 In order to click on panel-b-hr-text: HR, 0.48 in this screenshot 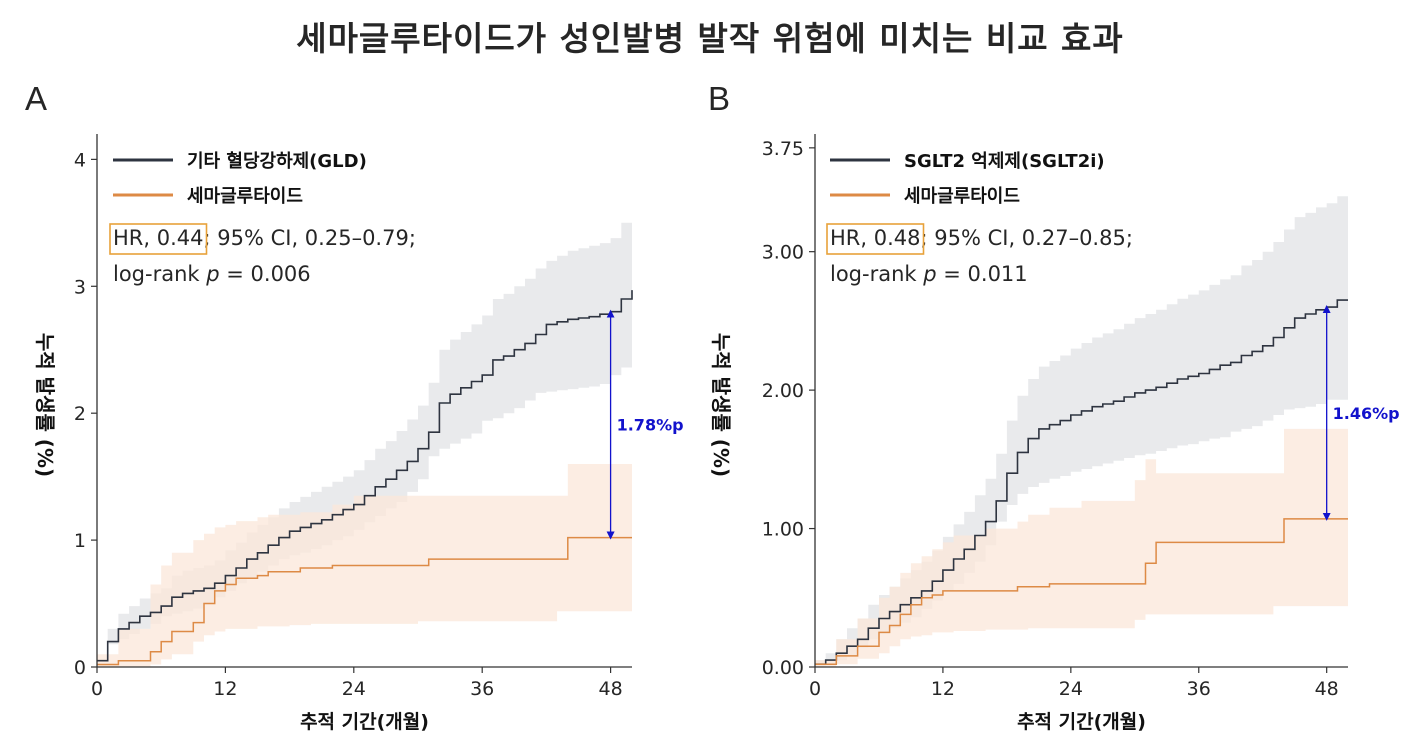, I will do `click(875, 238)`.